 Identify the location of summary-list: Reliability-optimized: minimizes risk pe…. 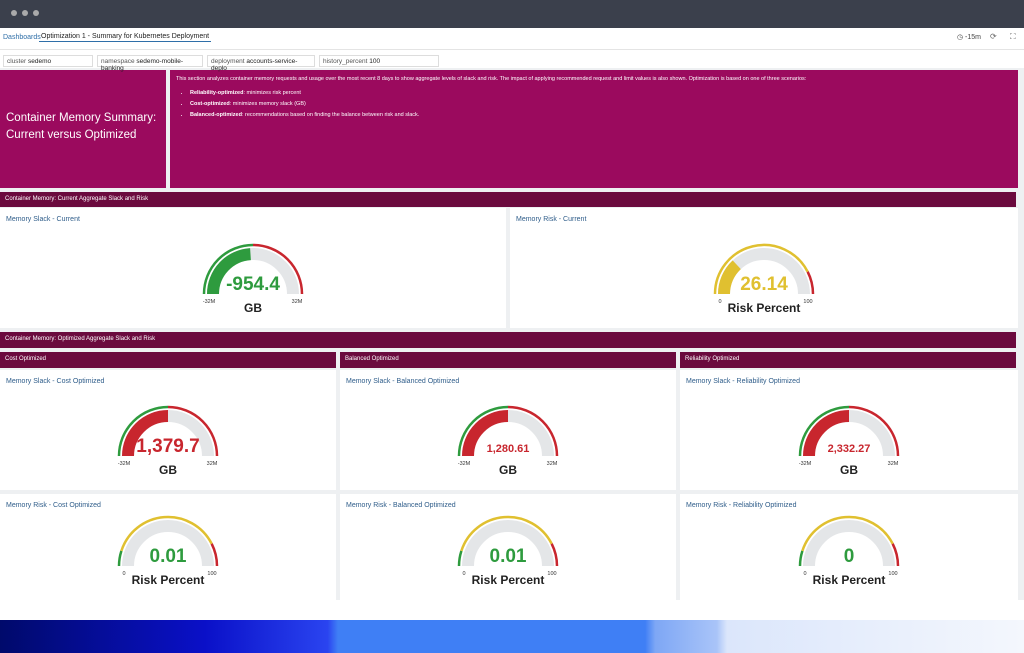
(594, 104).